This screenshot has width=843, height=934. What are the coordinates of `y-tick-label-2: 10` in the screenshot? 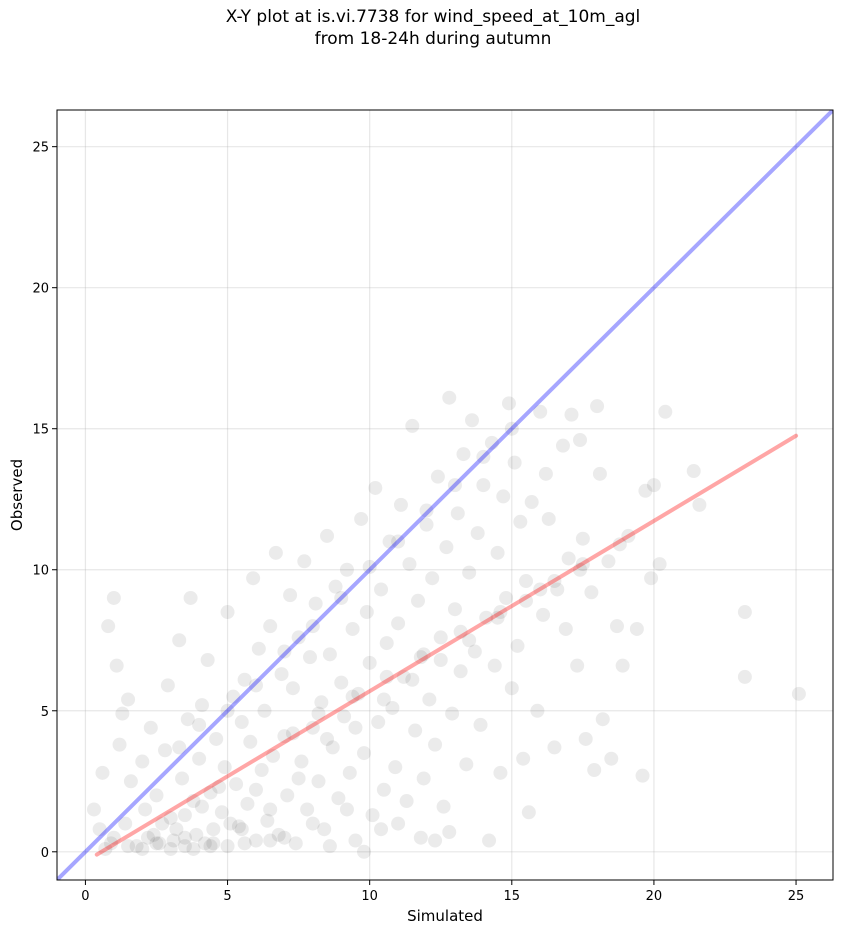 It's located at (40, 571).